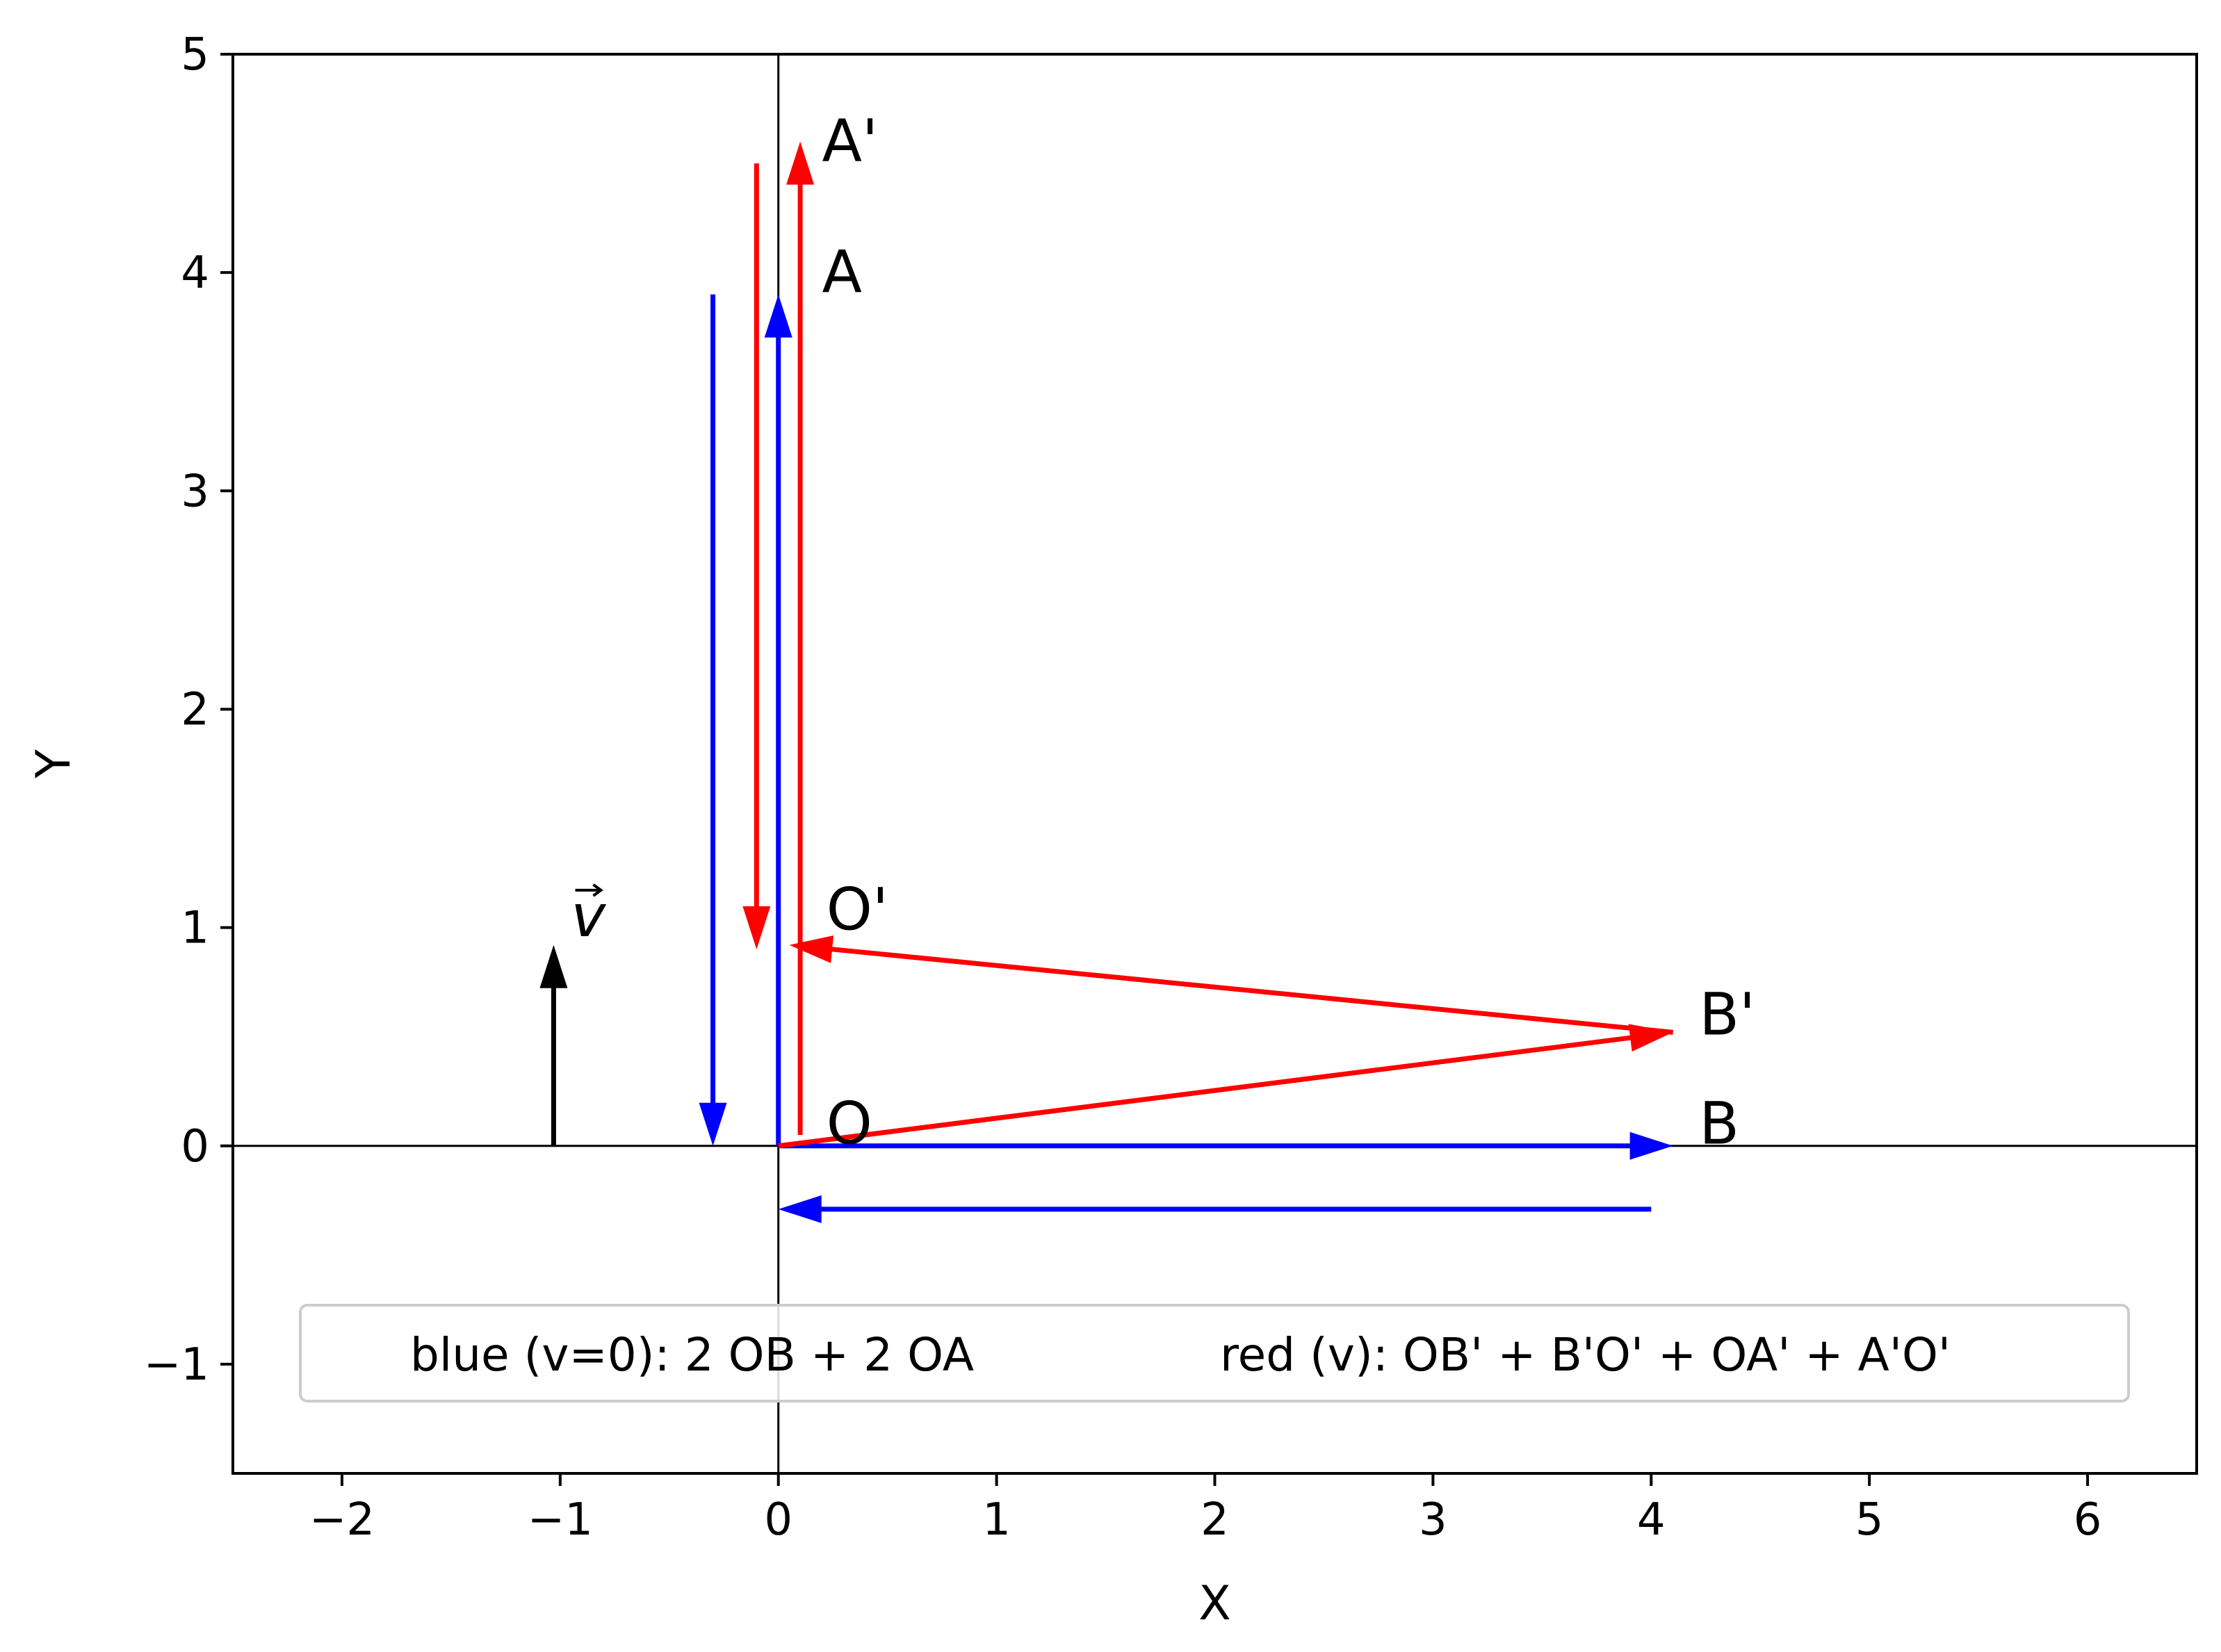  What do you see at coordinates (195, 928) in the screenshot?
I see `y-tick-label: 1` at bounding box center [195, 928].